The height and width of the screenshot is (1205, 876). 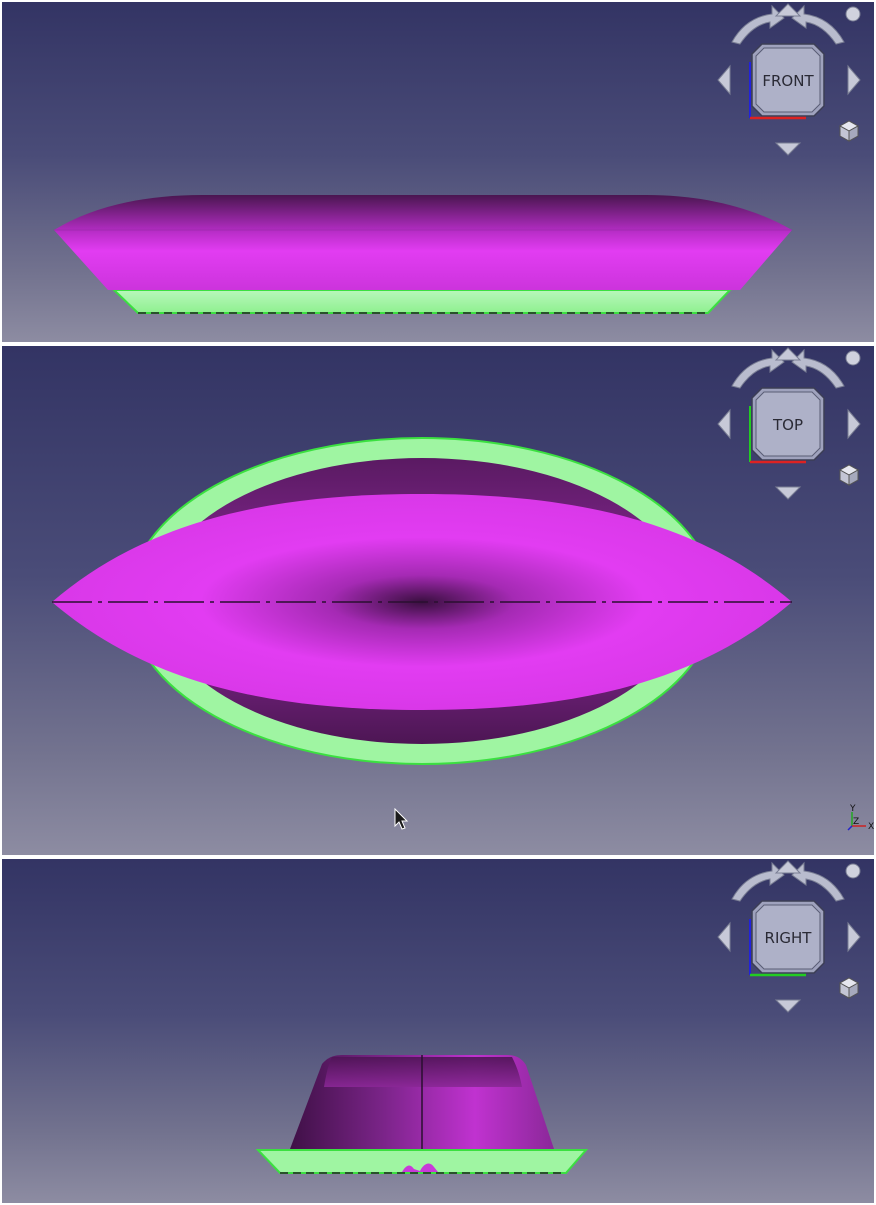 I want to click on cube-label: TOP, so click(x=787, y=425).